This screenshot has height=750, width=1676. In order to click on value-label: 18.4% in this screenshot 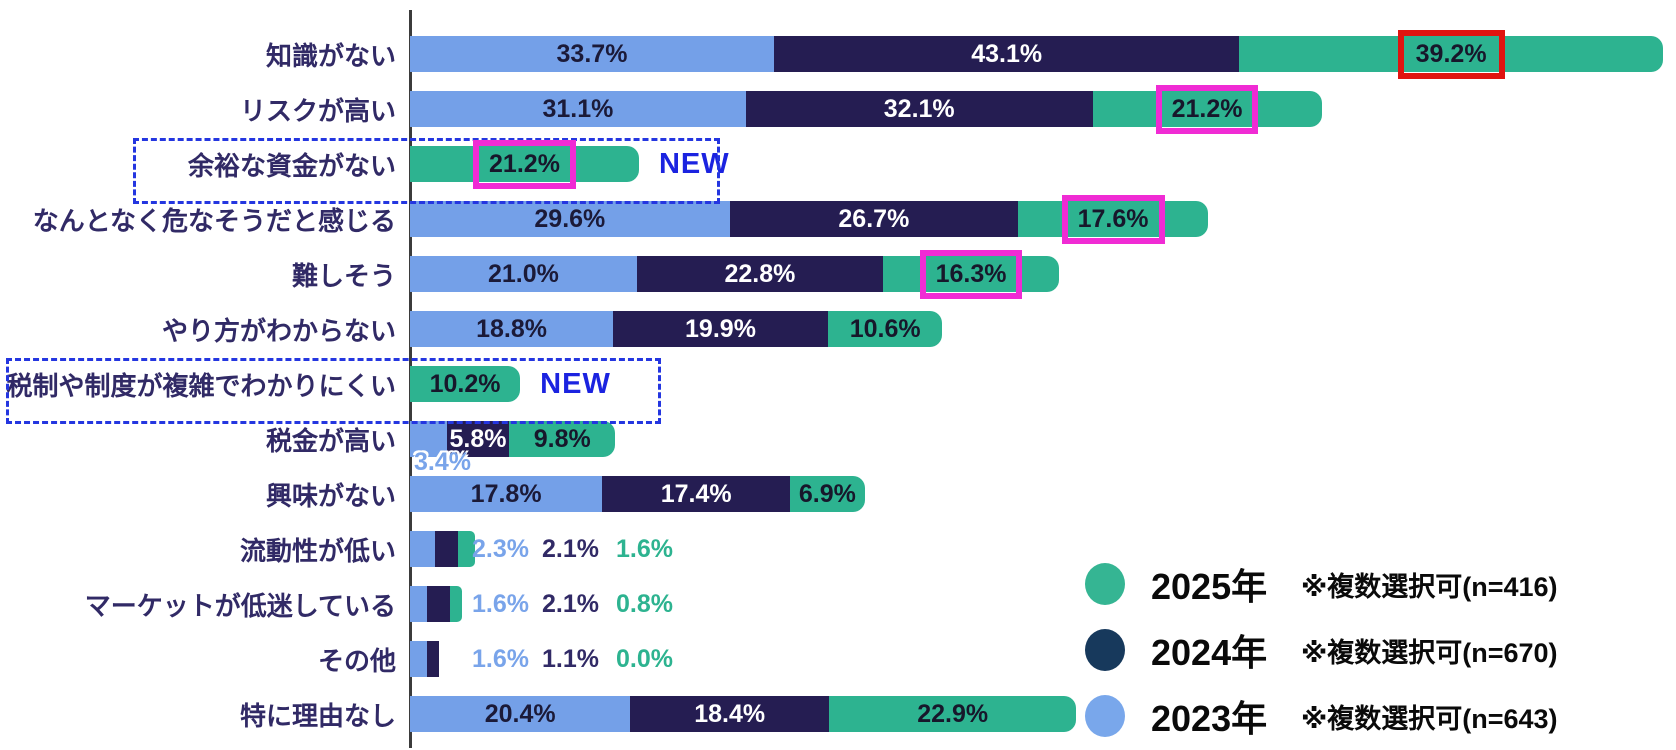, I will do `click(730, 713)`.